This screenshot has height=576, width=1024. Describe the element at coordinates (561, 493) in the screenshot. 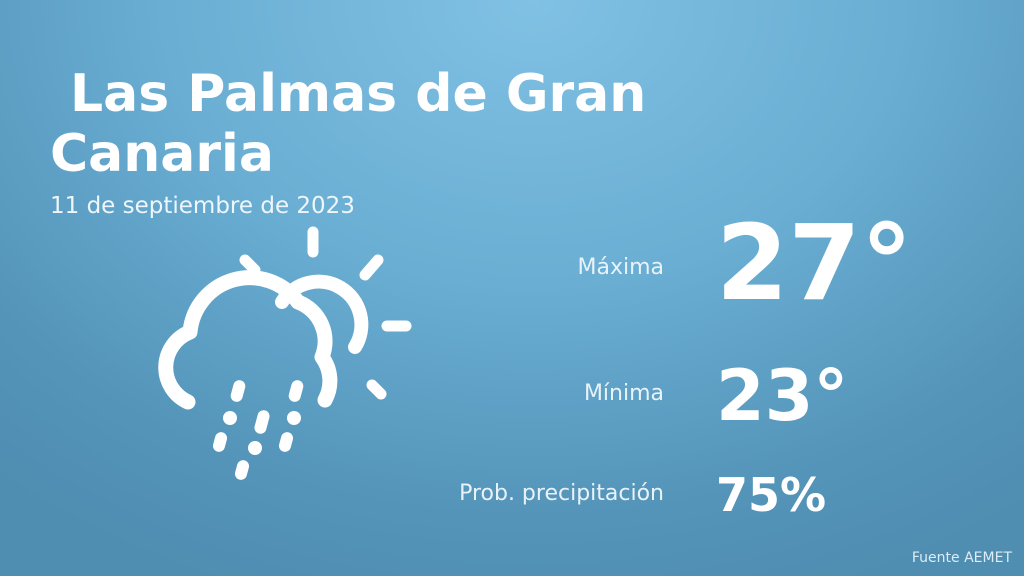

I see `precip-label: Prob. precipitación` at that location.